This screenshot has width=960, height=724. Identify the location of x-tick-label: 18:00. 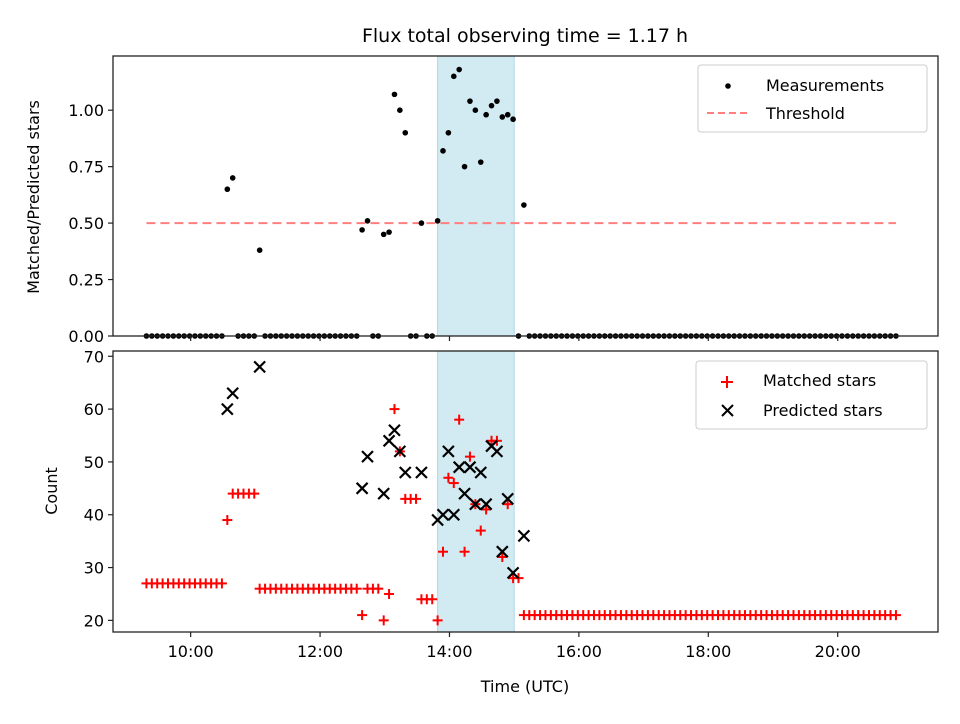
(708, 651).